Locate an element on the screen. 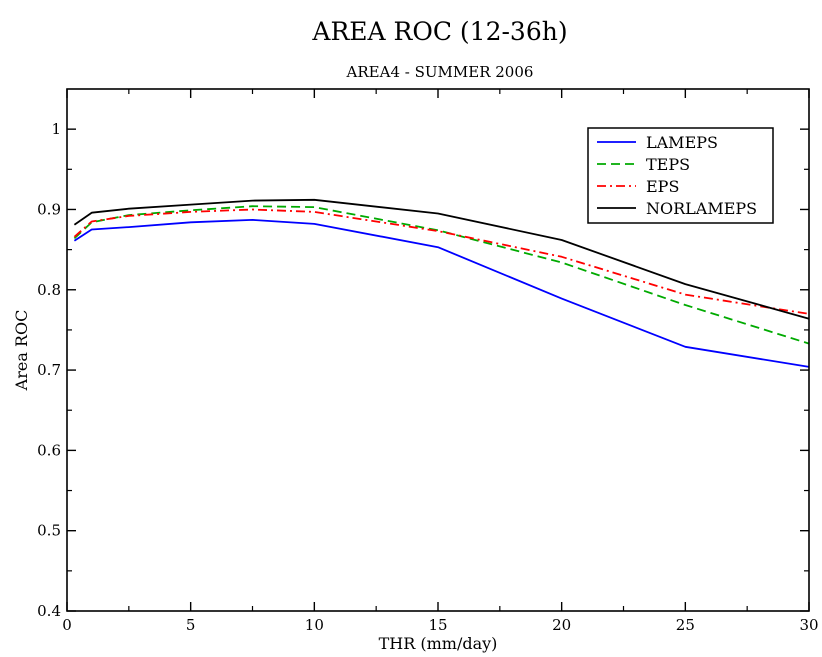 This screenshot has height=657, width=822. x-tick-label: 0 is located at coordinates (67, 625).